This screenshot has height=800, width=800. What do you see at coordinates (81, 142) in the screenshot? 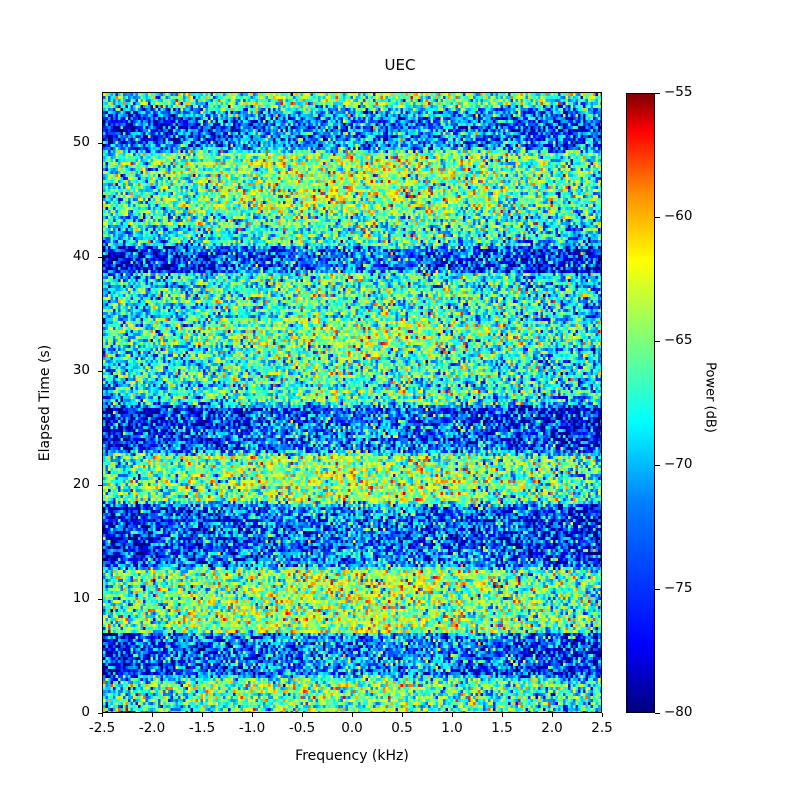
I see `y-tick-label: 50` at bounding box center [81, 142].